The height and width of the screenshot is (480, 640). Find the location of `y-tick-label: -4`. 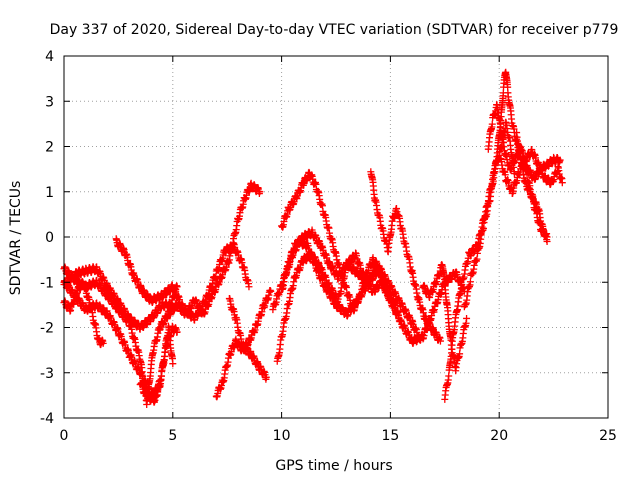

y-tick-label: -4 is located at coordinates (47, 419).